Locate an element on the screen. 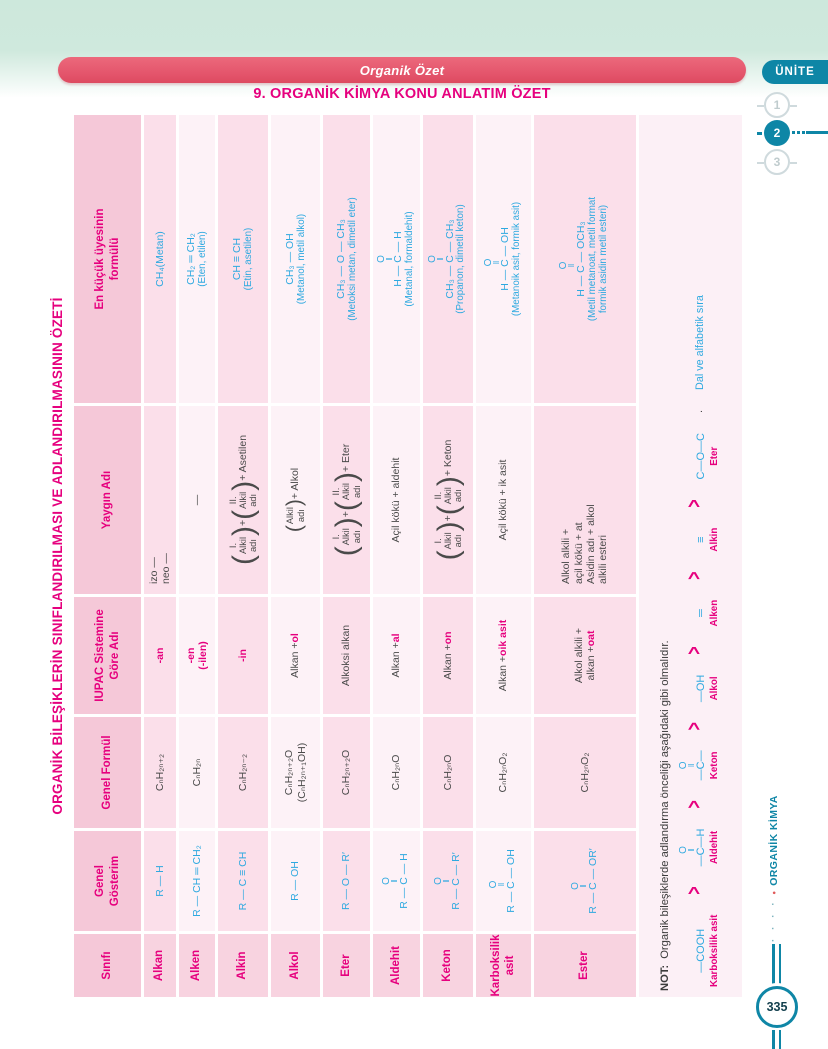 This screenshot has width=828, height=1049. column-header: En küçük üyesinin formülü is located at coordinates (107, 259).